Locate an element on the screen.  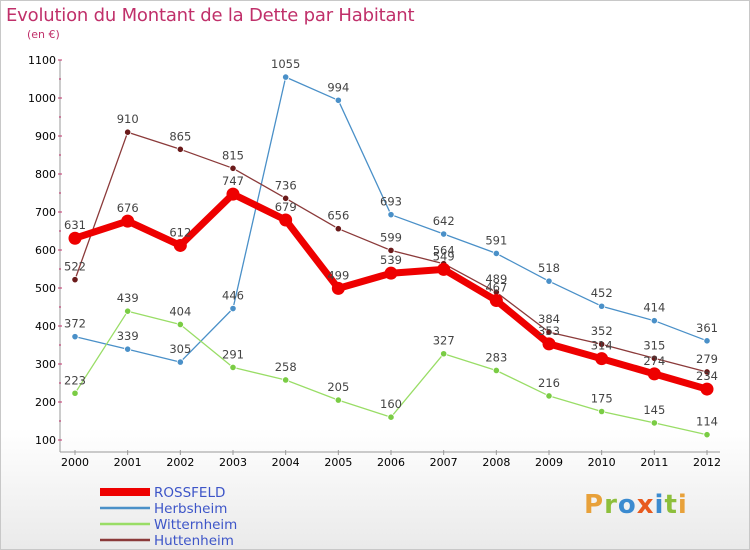
data-label-herbsheim: 452 is located at coordinates (602, 293).